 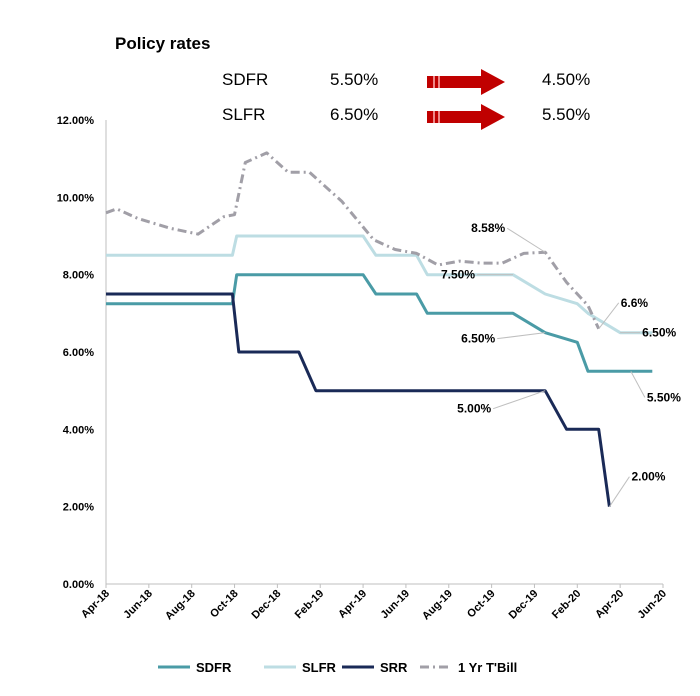 I want to click on series-line-slfr, so click(x=379, y=284).